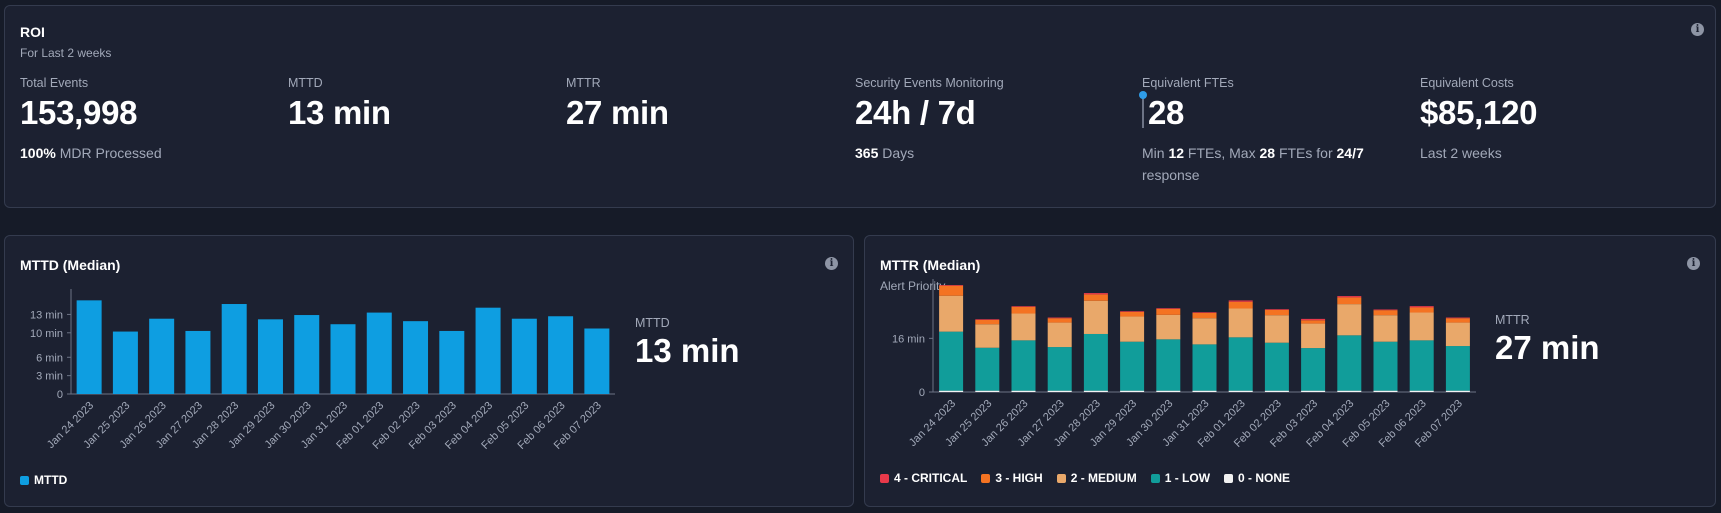 Image resolution: width=1721 pixels, height=513 pixels. I want to click on metric-detail: 365 Days, so click(990, 153).